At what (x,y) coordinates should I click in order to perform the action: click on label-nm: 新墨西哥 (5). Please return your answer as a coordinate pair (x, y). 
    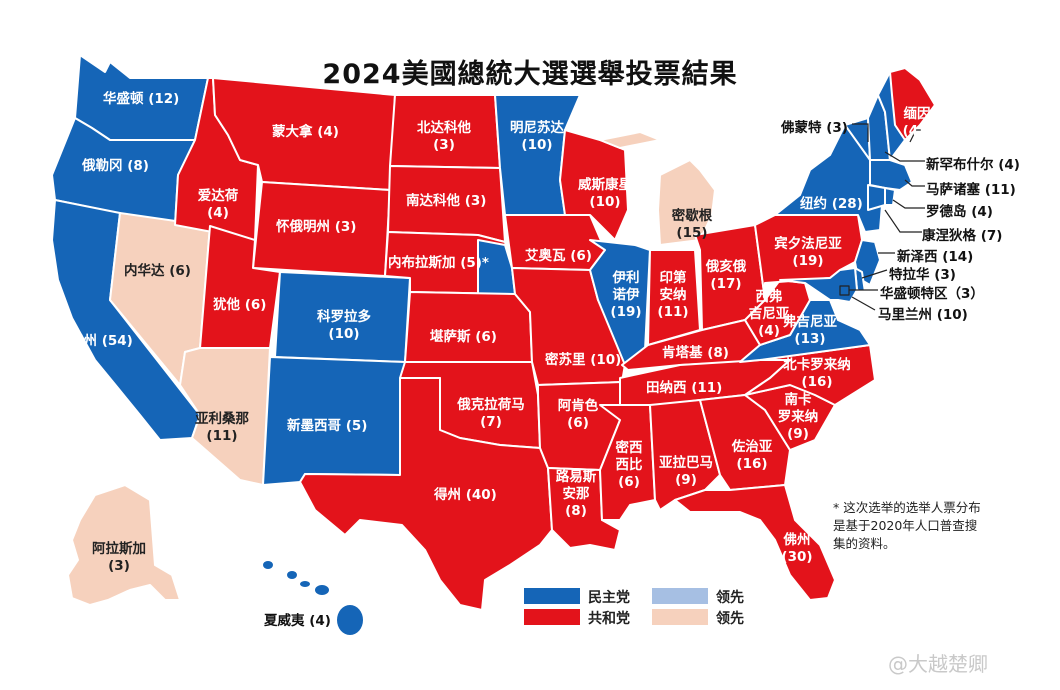
    Looking at the image, I should click on (327, 426).